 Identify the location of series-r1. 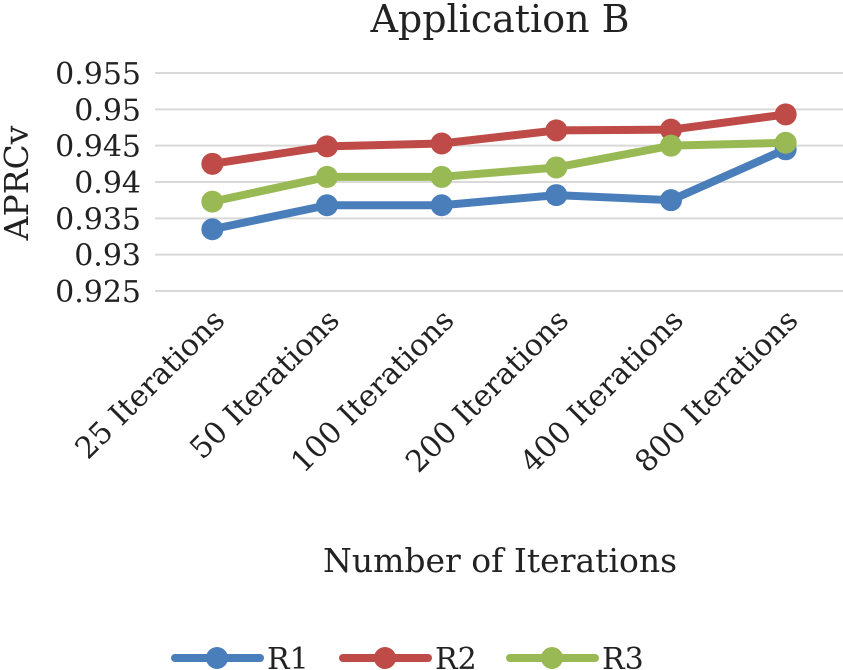
(499, 189).